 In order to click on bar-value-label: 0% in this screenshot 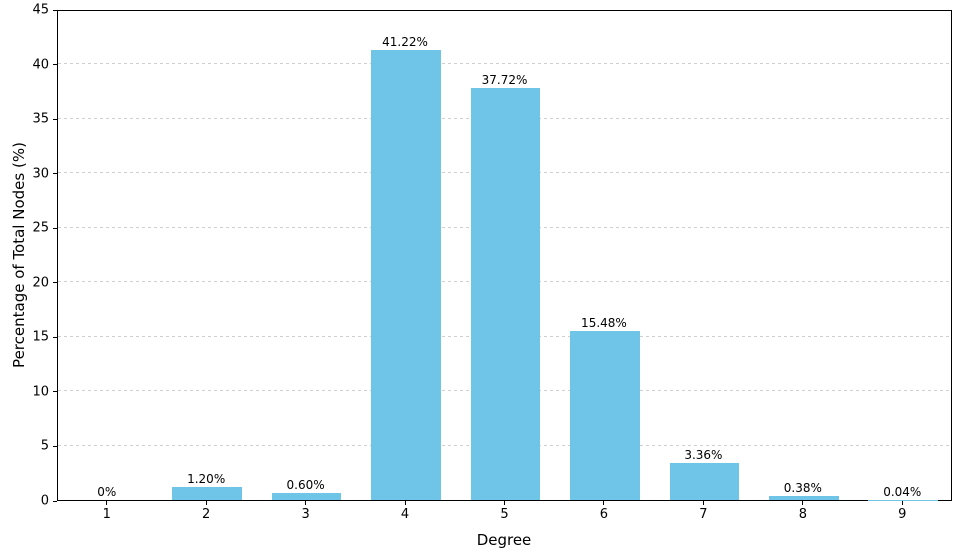, I will do `click(107, 492)`.